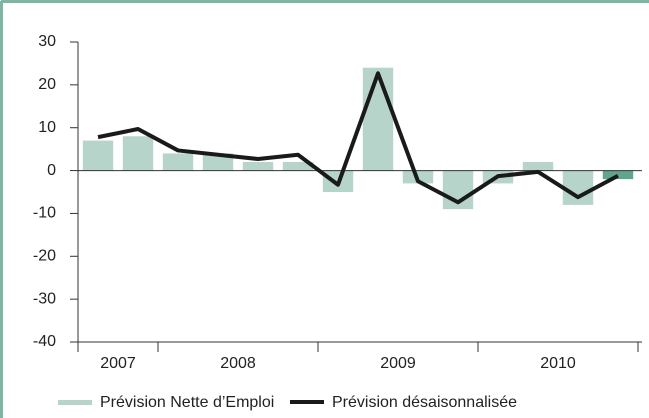 The height and width of the screenshot is (418, 649). I want to click on y-tick-label: 20, so click(47, 84).